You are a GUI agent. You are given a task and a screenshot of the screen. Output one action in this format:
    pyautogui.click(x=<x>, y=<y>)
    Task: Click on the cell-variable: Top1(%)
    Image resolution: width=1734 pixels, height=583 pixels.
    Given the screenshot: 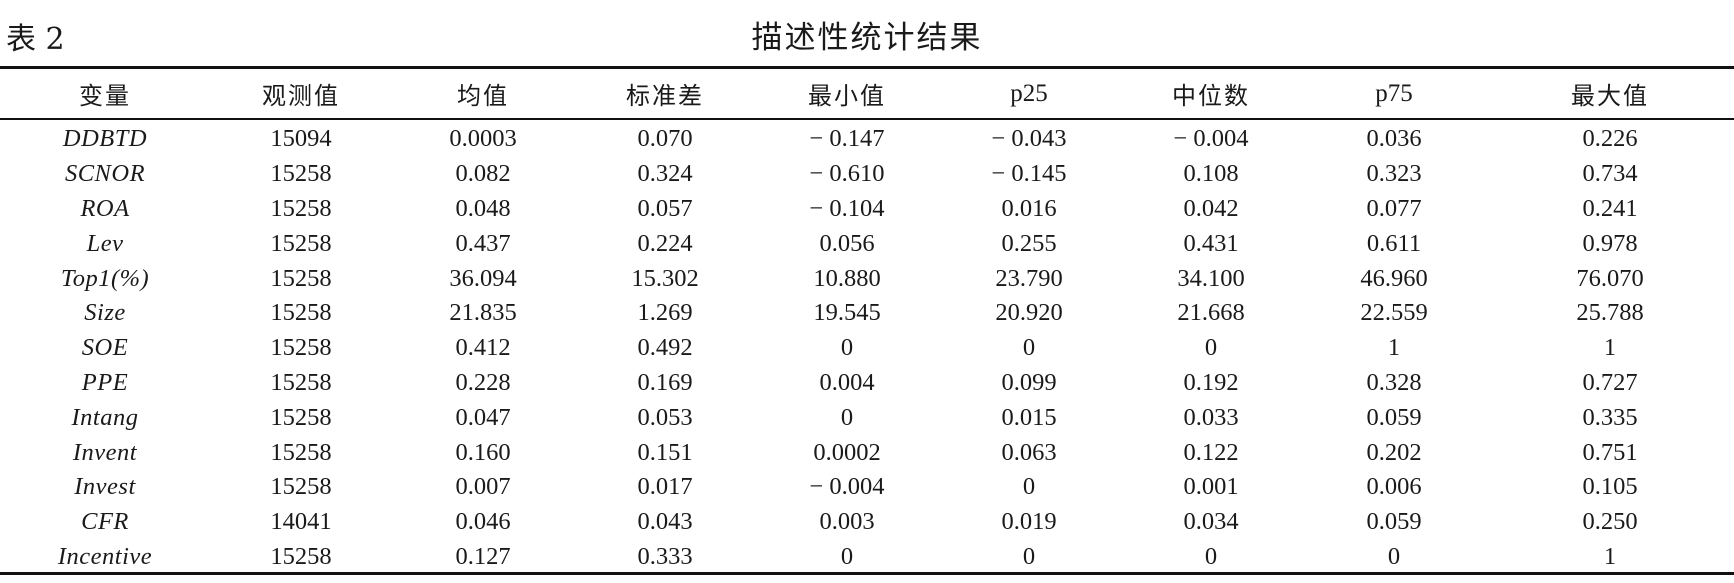 What is the action you would take?
    pyautogui.click(x=105, y=278)
    